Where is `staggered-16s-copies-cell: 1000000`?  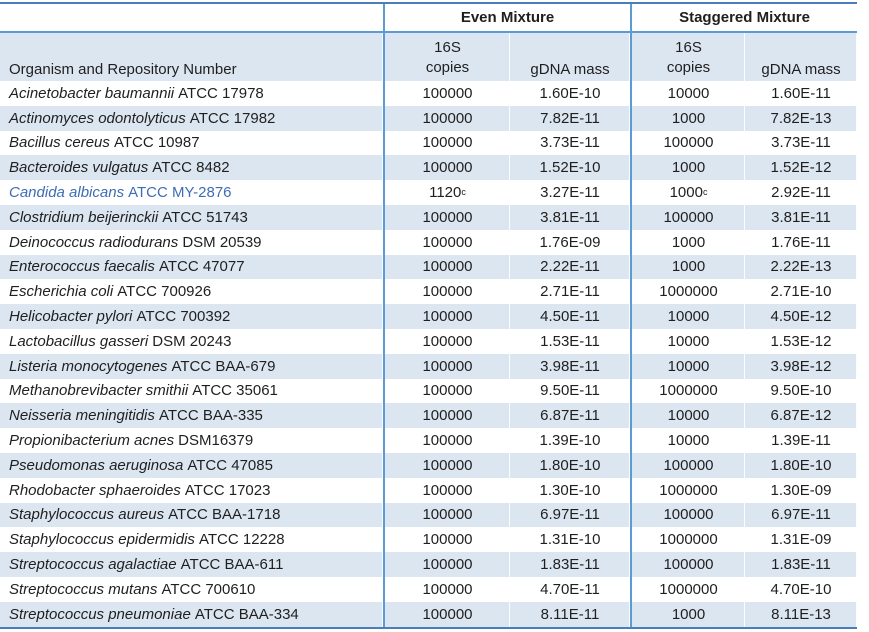 staggered-16s-copies-cell: 1000000 is located at coordinates (687, 292).